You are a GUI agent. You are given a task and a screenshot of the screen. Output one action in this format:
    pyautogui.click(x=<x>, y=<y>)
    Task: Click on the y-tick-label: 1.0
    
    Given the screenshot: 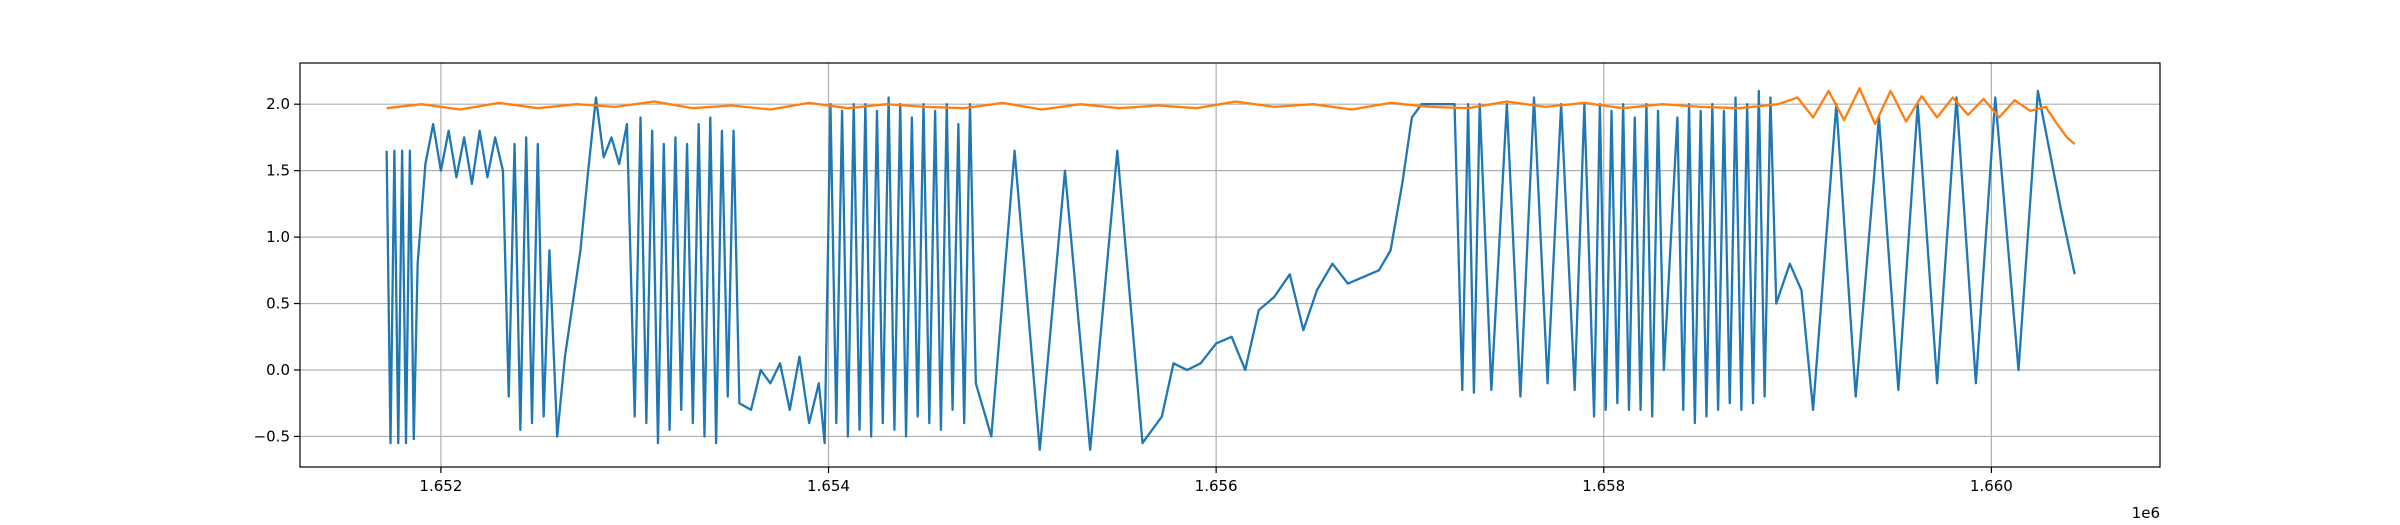 What is the action you would take?
    pyautogui.click(x=278, y=237)
    